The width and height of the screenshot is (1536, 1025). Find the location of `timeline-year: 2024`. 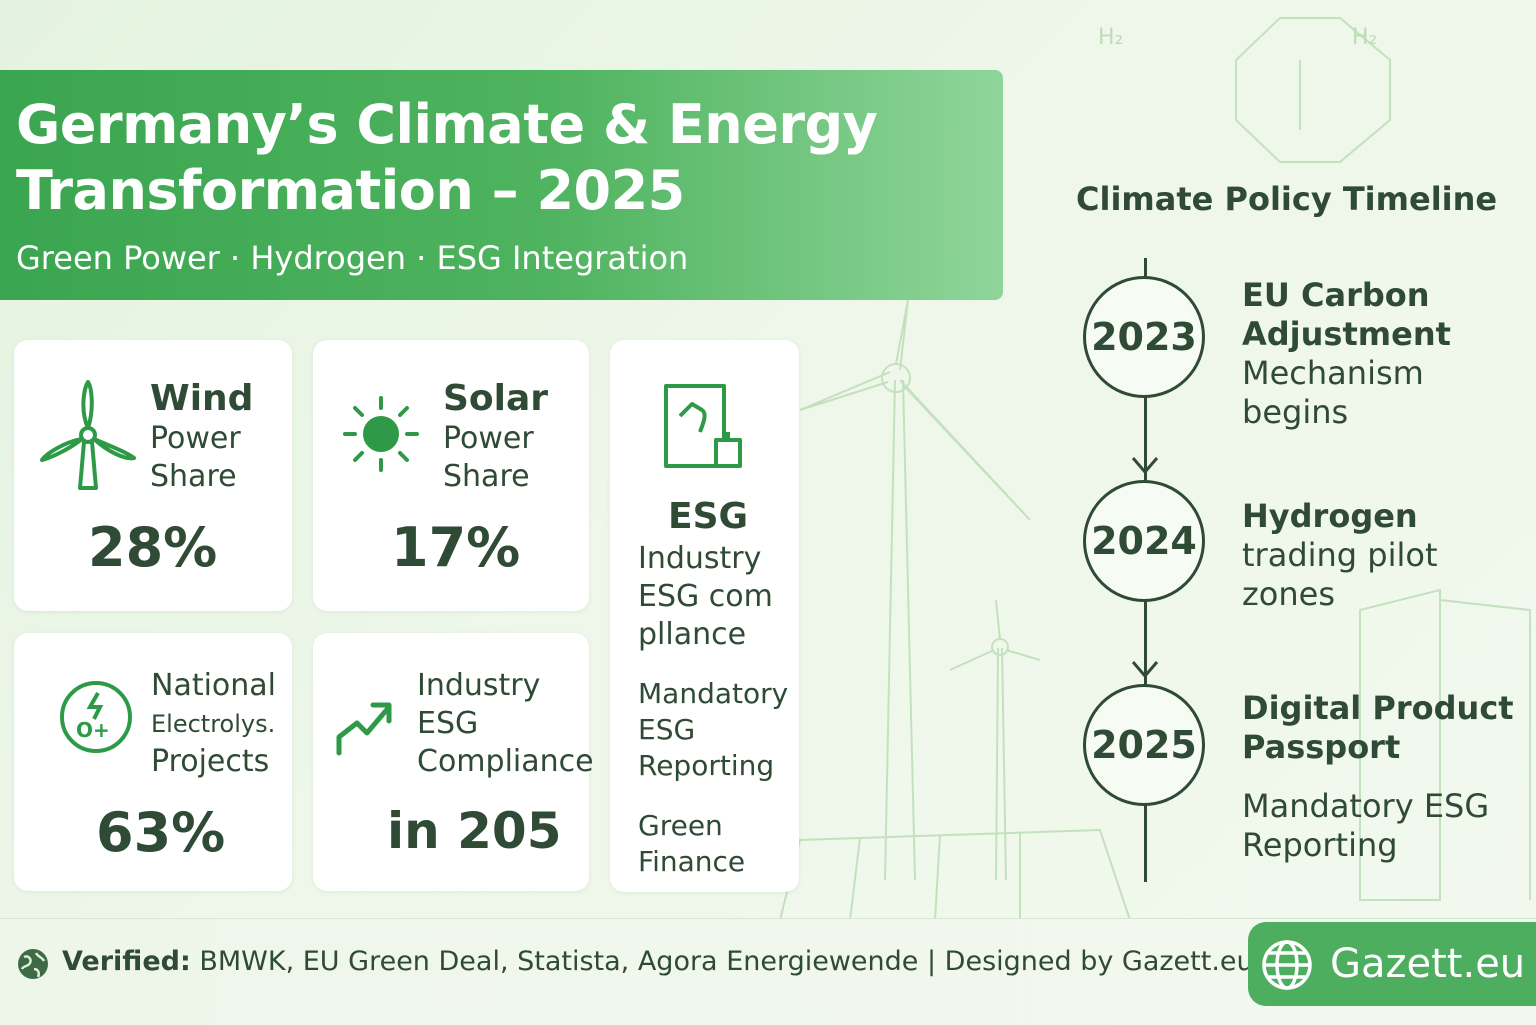

timeline-year: 2024 is located at coordinates (1144, 541).